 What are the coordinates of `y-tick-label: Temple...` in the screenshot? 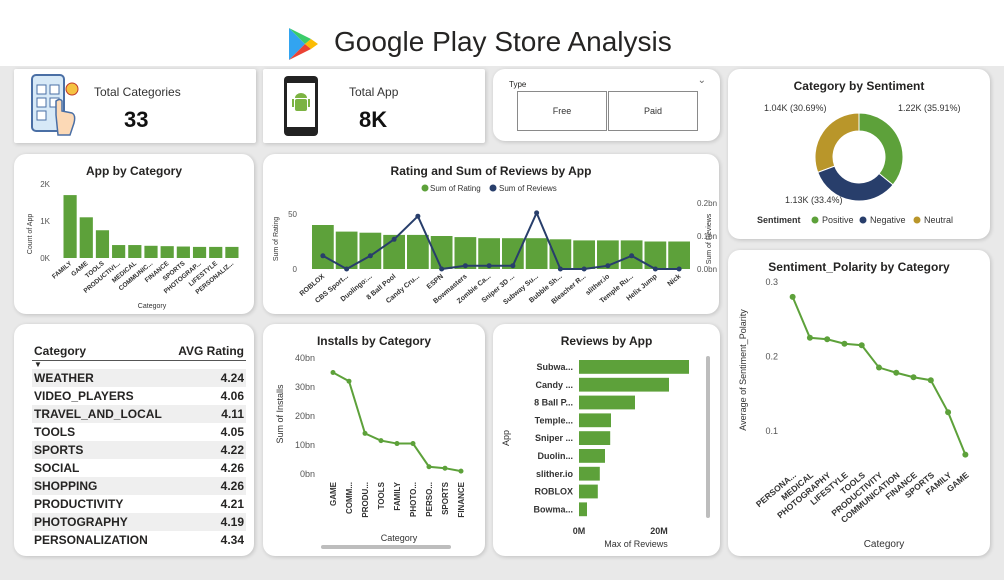 It's located at (554, 420).